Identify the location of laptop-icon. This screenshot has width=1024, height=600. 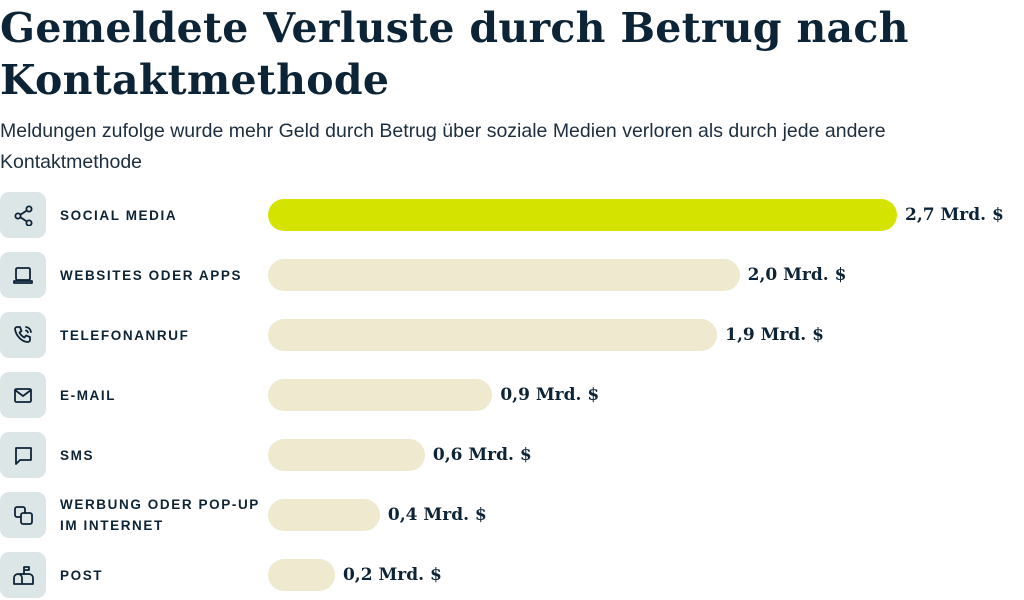
(23, 275).